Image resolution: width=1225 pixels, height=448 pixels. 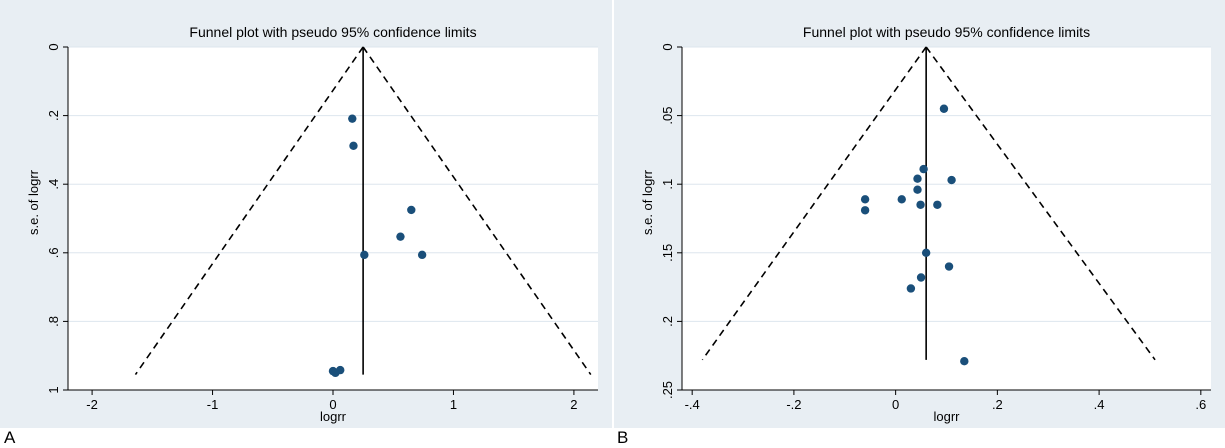 I want to click on y-tick-label-4: .2, so click(x=667, y=321).